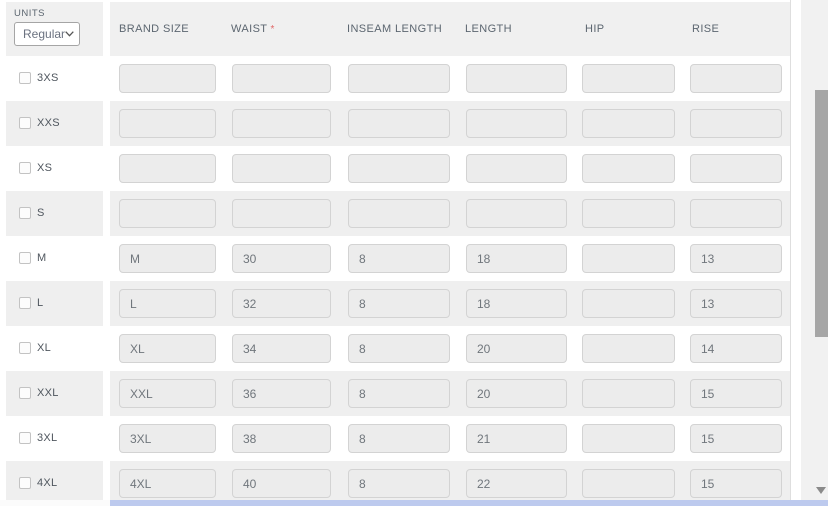  What do you see at coordinates (54, 303) in the screenshot?
I see `row-label-cell: L` at bounding box center [54, 303].